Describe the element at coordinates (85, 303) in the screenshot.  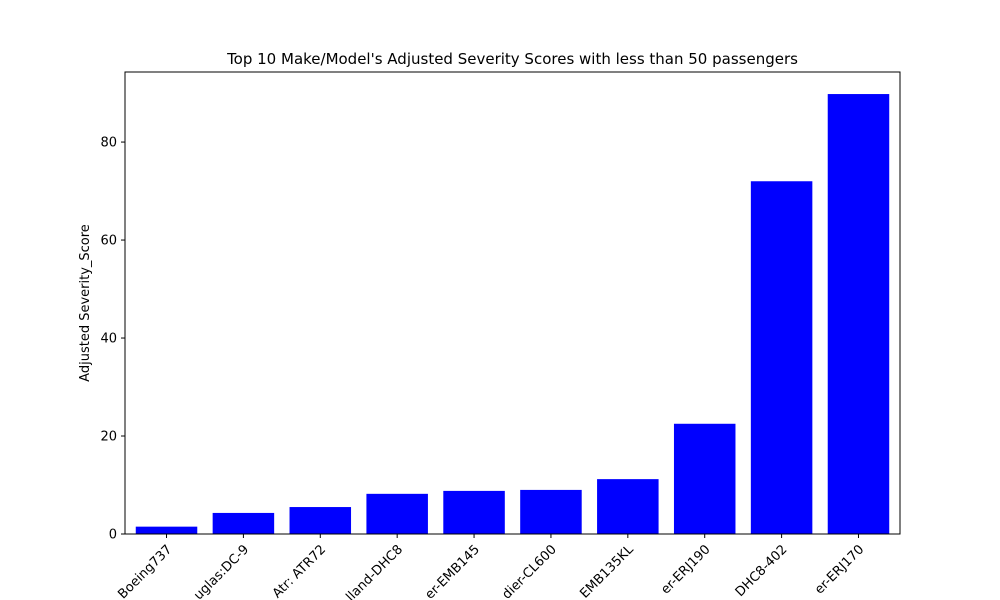
I see `y-axis-label: Adjusted Severity_Score` at that location.